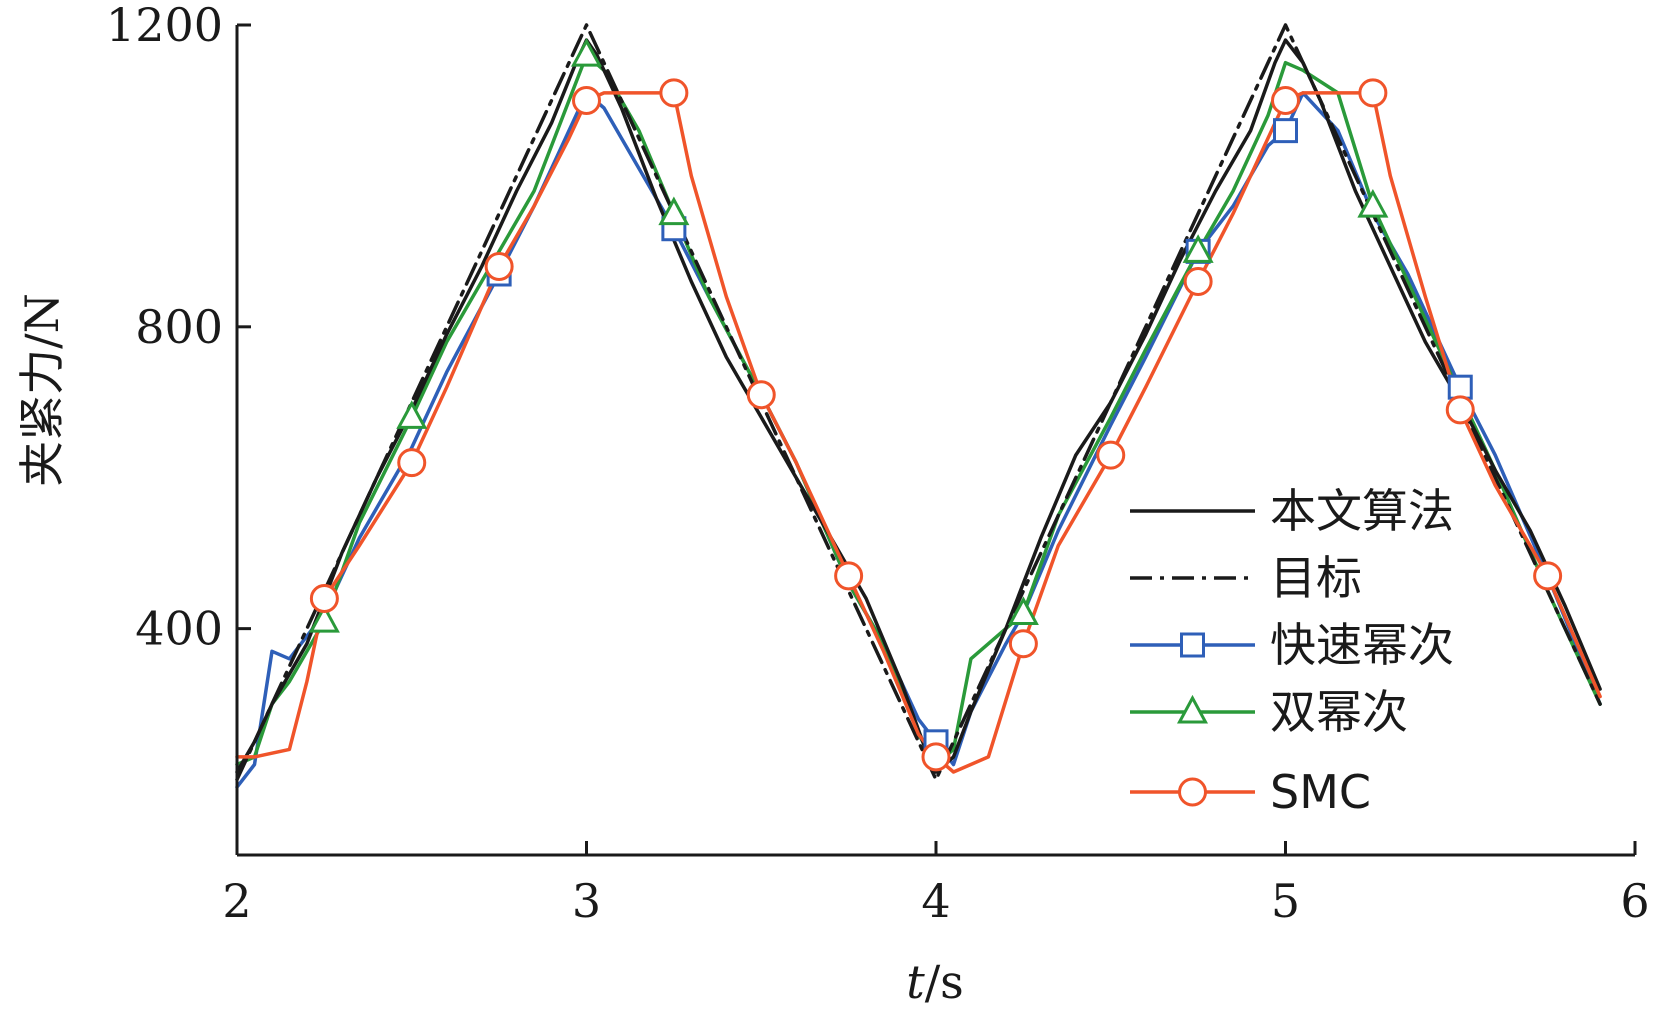 This screenshot has height=1011, width=1669. I want to click on x-axis-title-variable: t, so click(915, 982).